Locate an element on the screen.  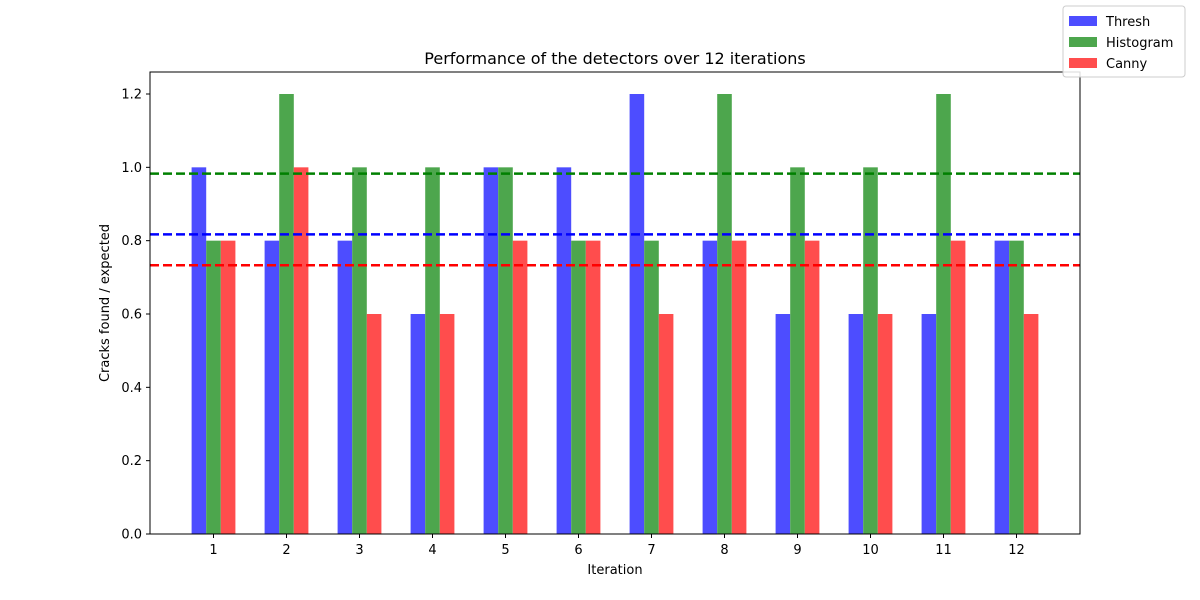
legend-label-histogram: Histogram is located at coordinates (1139, 43).